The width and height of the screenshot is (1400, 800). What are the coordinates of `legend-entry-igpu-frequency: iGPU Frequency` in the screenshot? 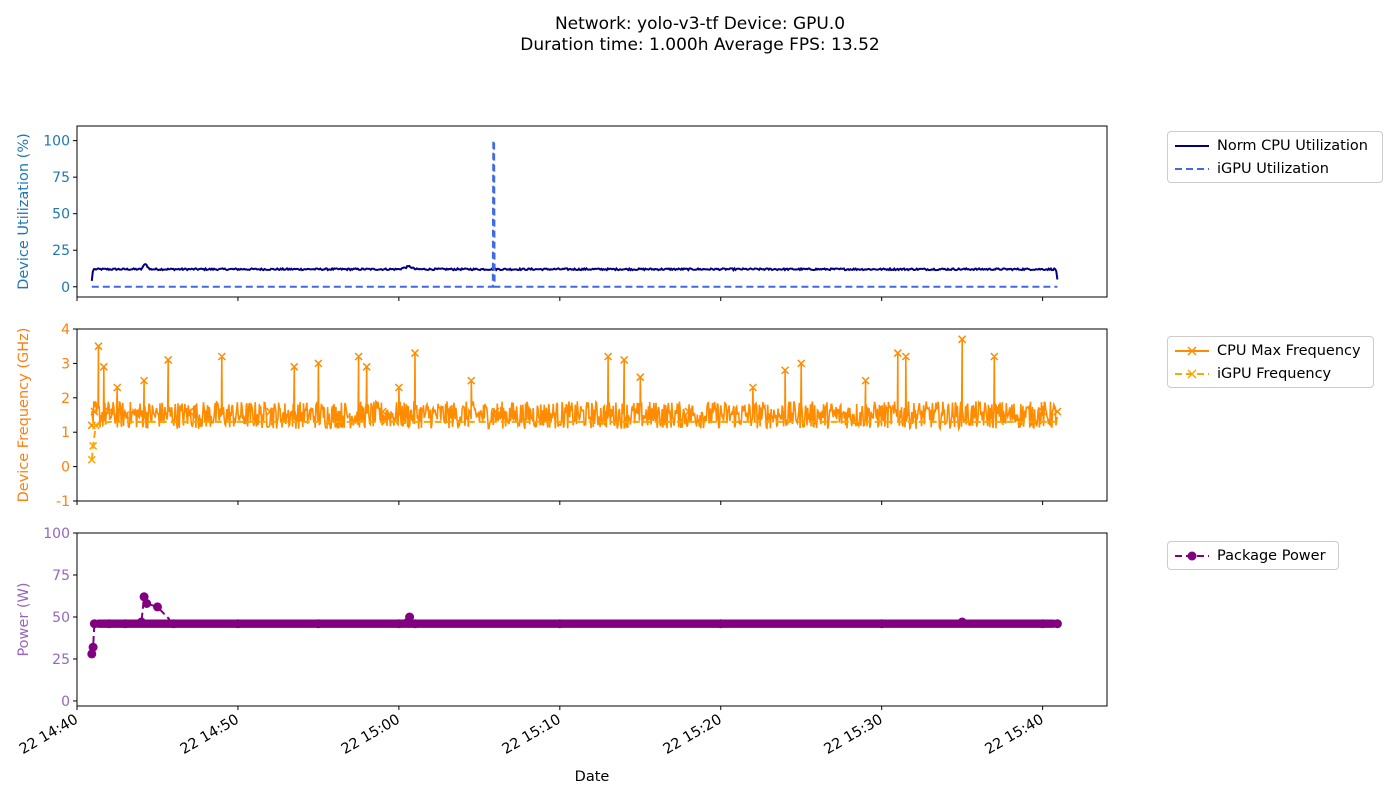 It's located at (1270, 373).